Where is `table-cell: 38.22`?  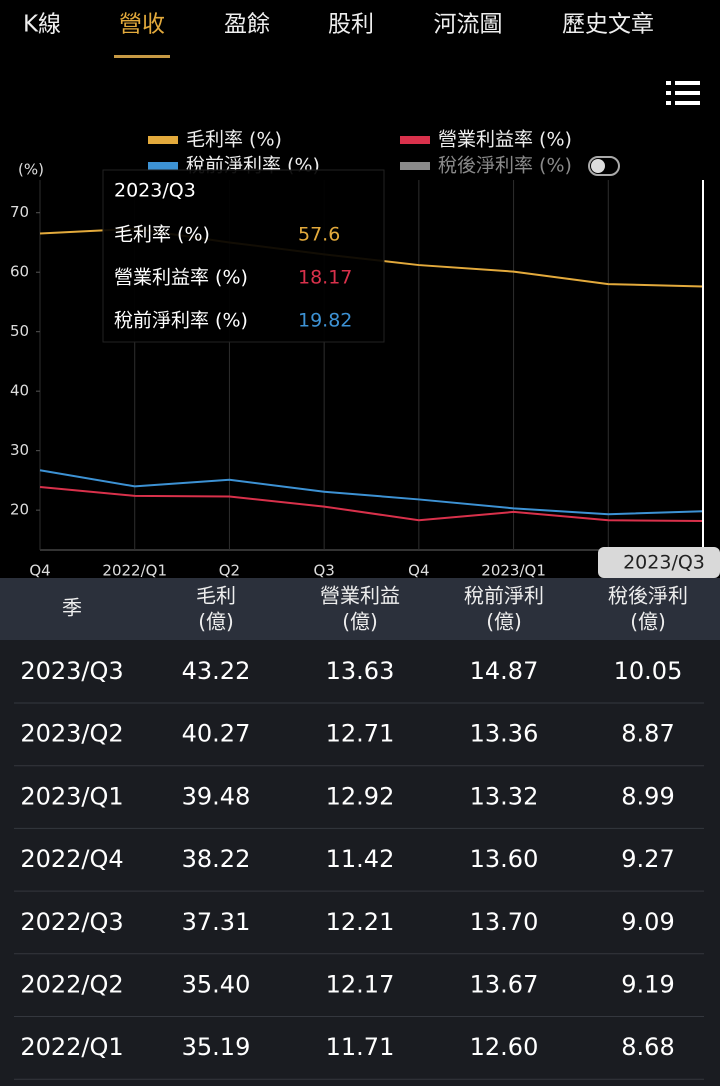 table-cell: 38.22 is located at coordinates (216, 859).